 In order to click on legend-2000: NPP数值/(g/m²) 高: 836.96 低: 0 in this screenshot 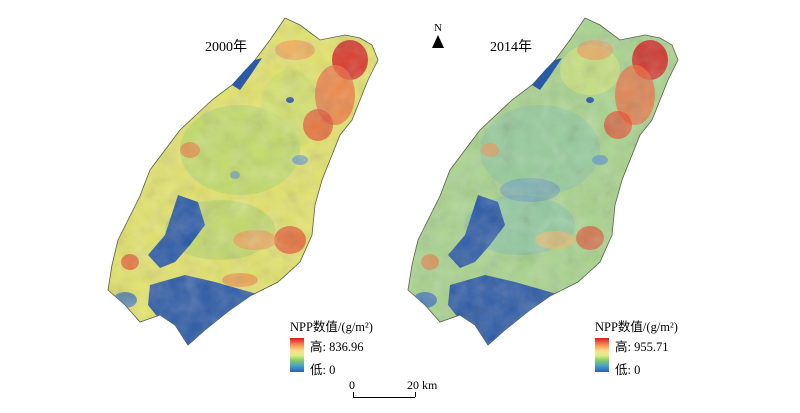, I will do `click(331, 346)`.